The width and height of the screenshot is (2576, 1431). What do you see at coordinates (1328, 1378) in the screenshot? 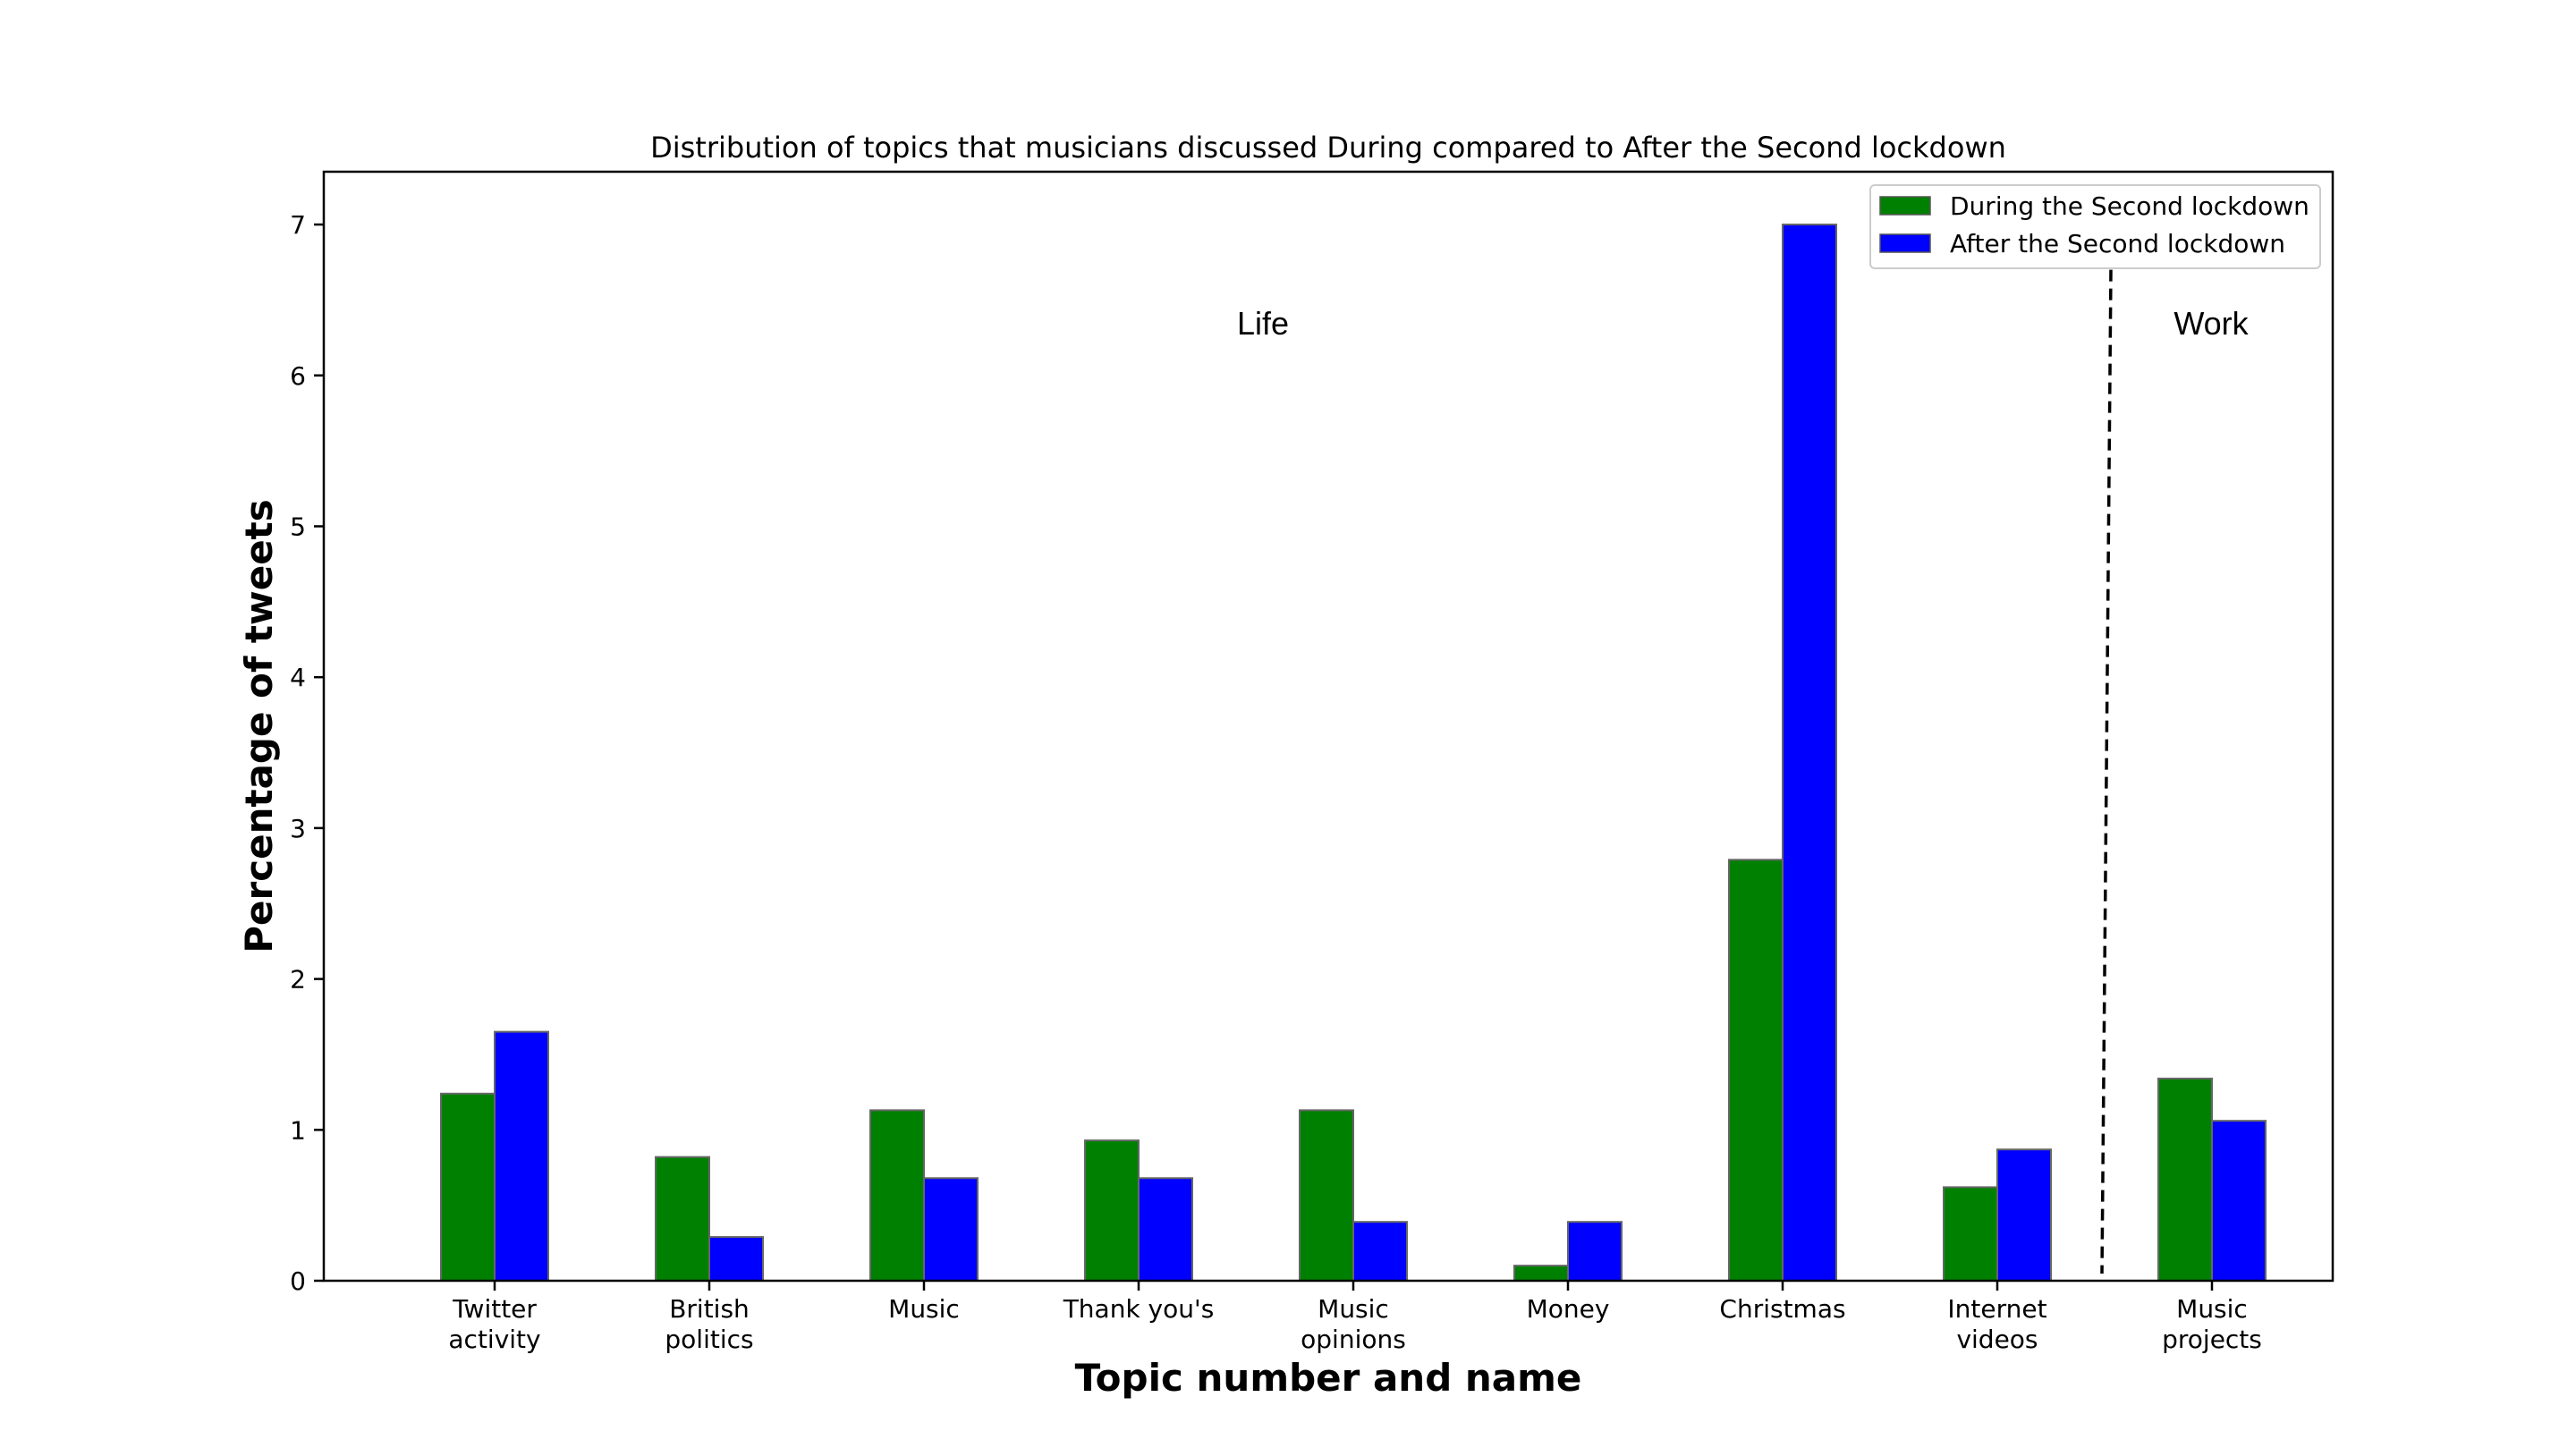
I see `x-axis-label: Topic number and name` at bounding box center [1328, 1378].